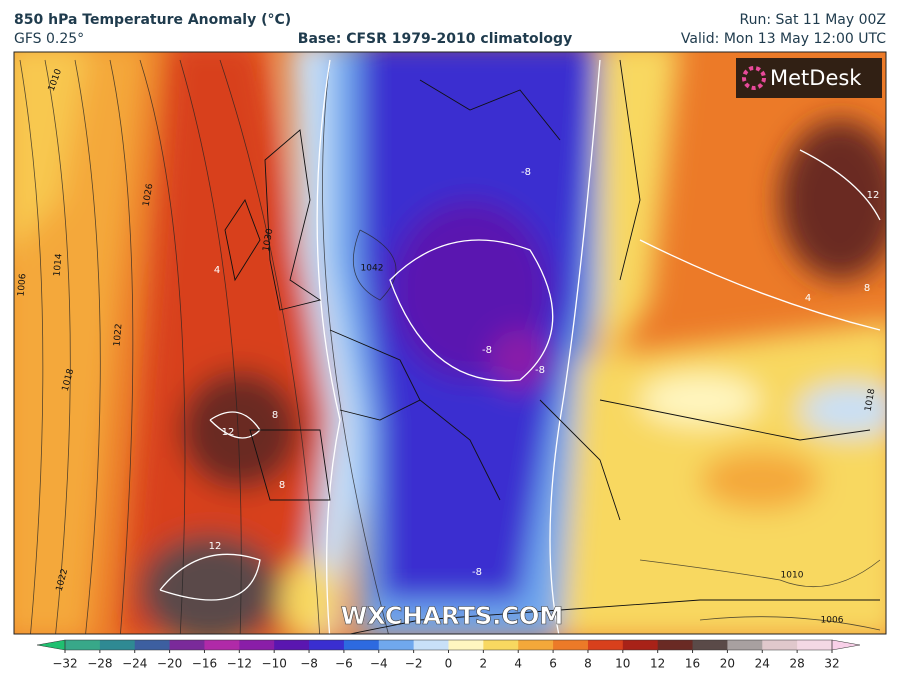 Image resolution: width=900 pixels, height=693 pixels. Describe the element at coordinates (149, 195) in the screenshot. I see `map-label: 1026` at that location.